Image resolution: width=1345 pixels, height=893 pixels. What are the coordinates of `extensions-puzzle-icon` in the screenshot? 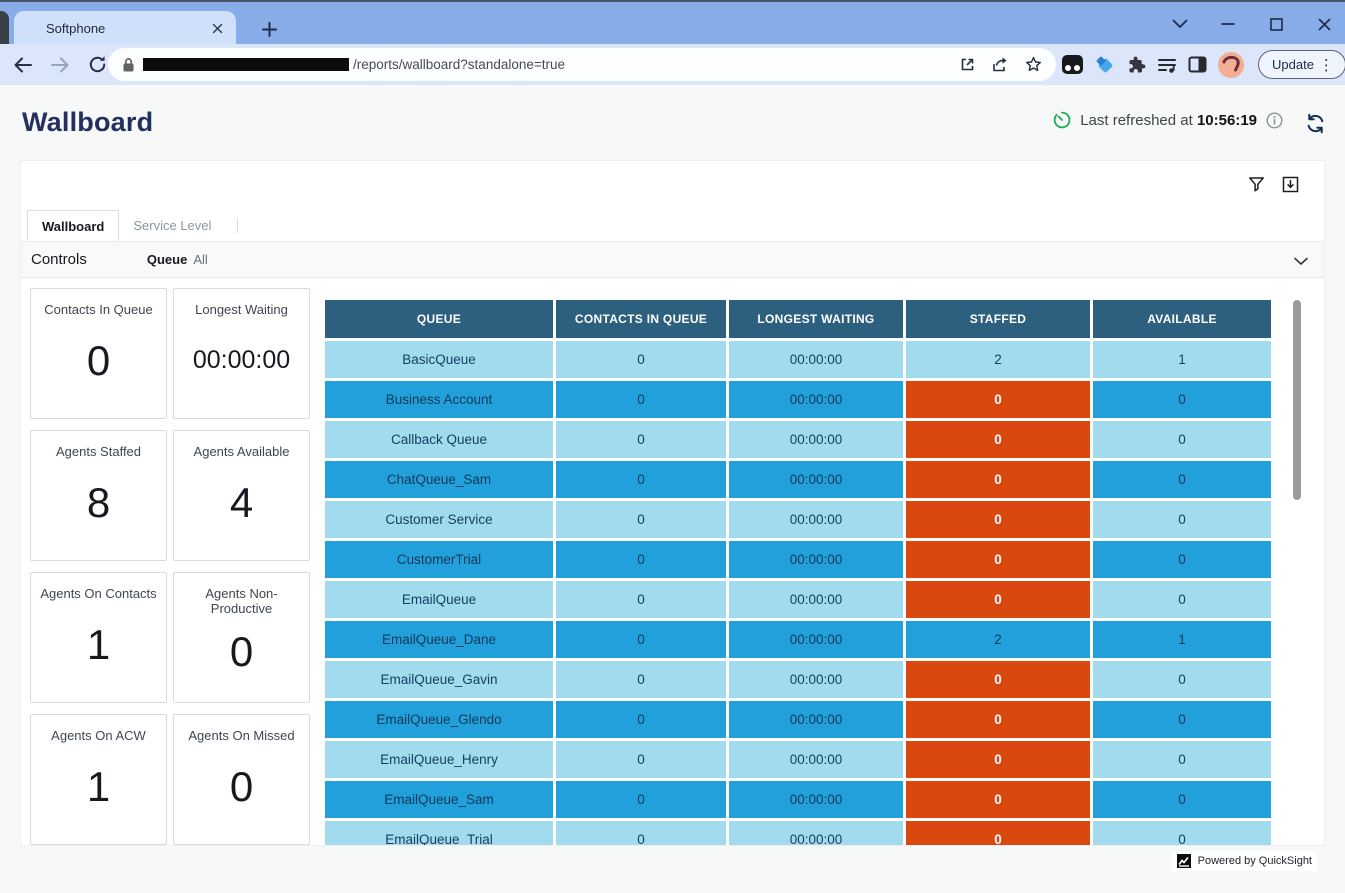 It's located at (1136, 65).